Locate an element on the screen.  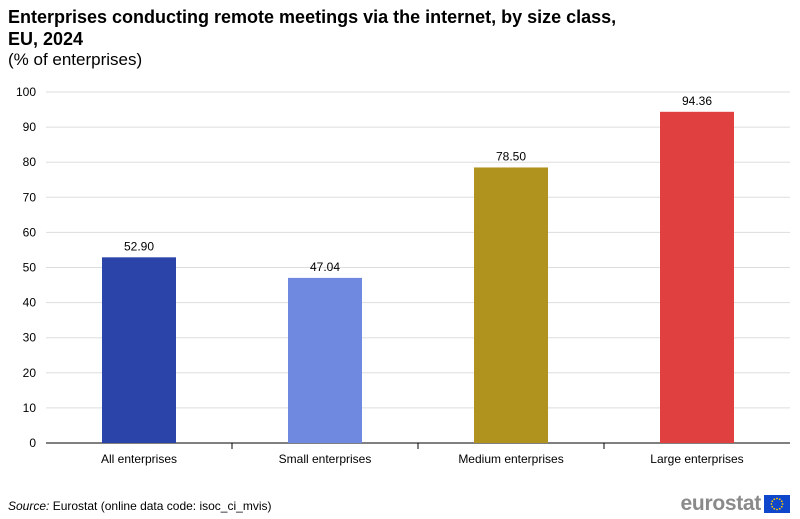
data-label: 78.50 is located at coordinates (511, 156).